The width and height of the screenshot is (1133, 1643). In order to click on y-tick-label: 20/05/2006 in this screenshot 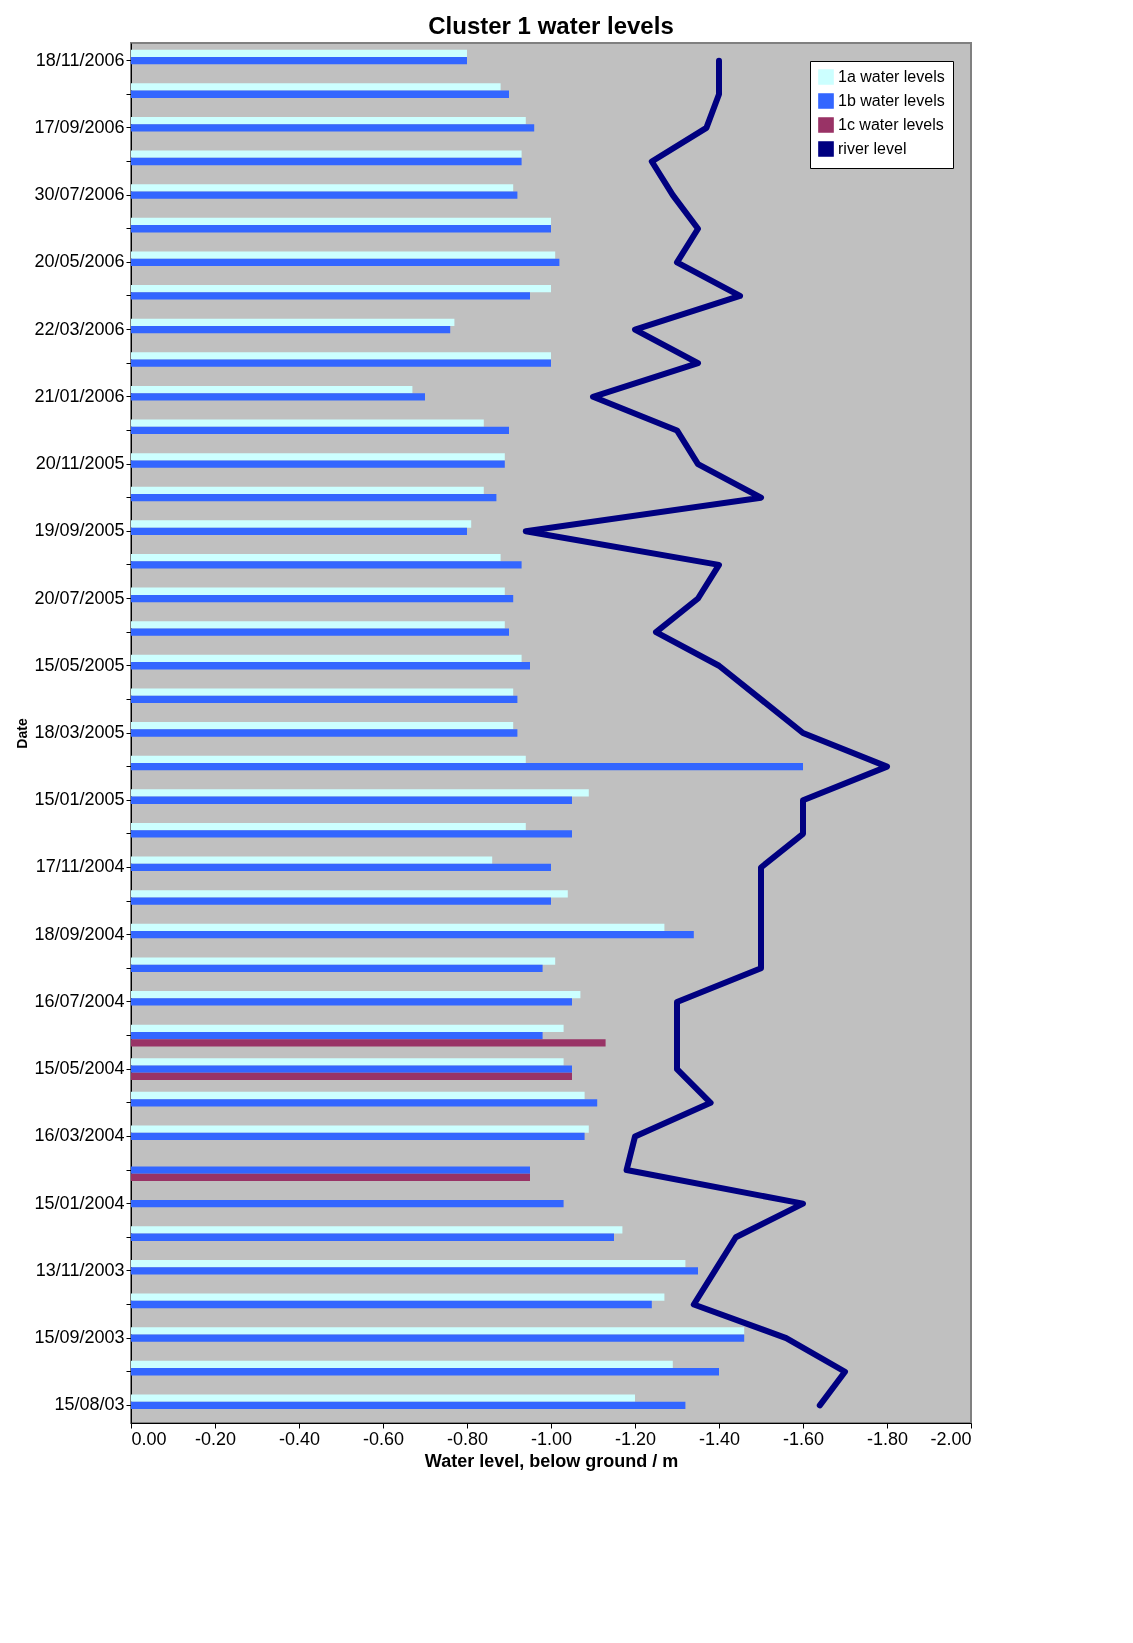, I will do `click(79, 261)`.